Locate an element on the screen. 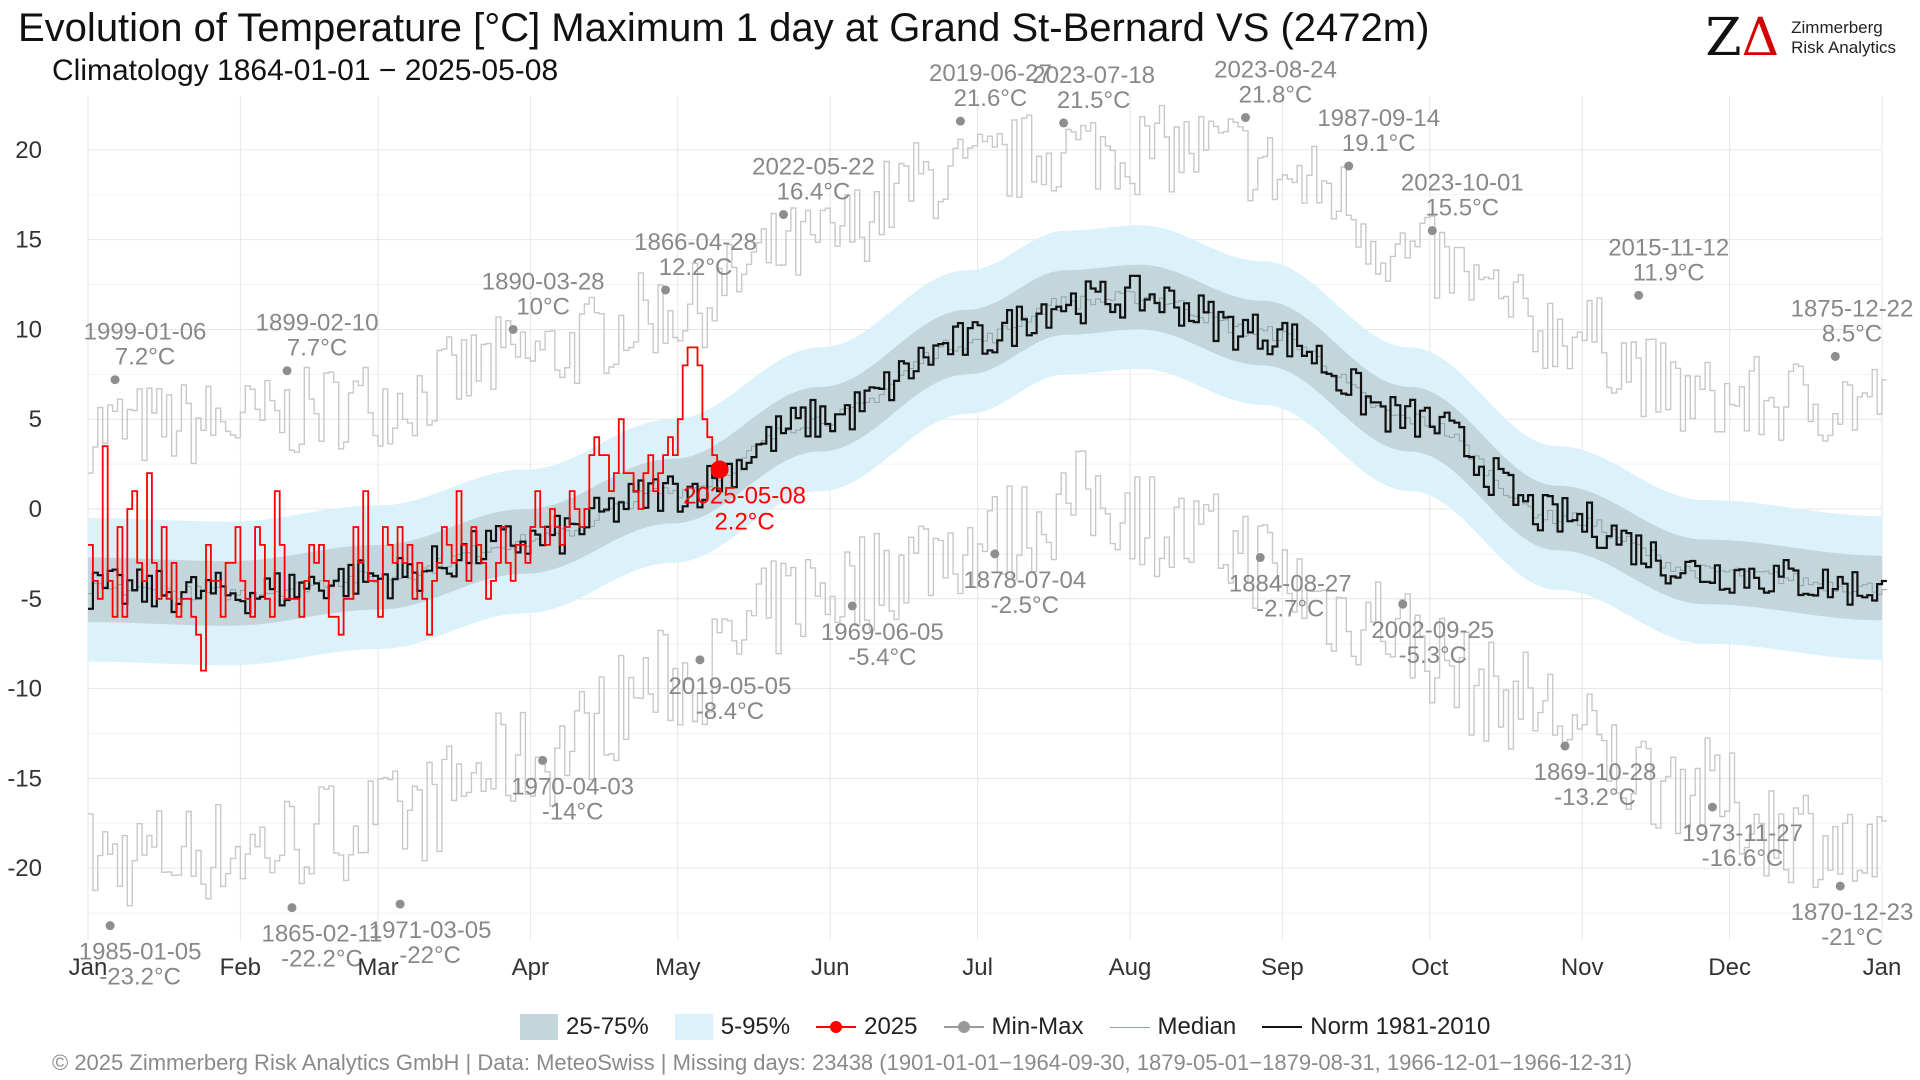  record-date-label-19: 1884-08-27 is located at coordinates (1290, 584).